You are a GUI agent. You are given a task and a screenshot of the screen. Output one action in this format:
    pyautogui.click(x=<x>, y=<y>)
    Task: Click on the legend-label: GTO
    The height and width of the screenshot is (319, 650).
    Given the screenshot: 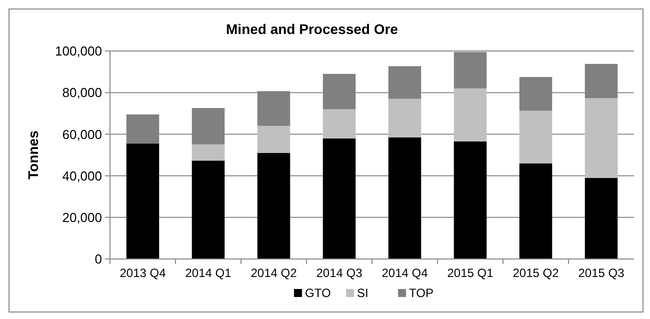 What is the action you would take?
    pyautogui.click(x=318, y=293)
    